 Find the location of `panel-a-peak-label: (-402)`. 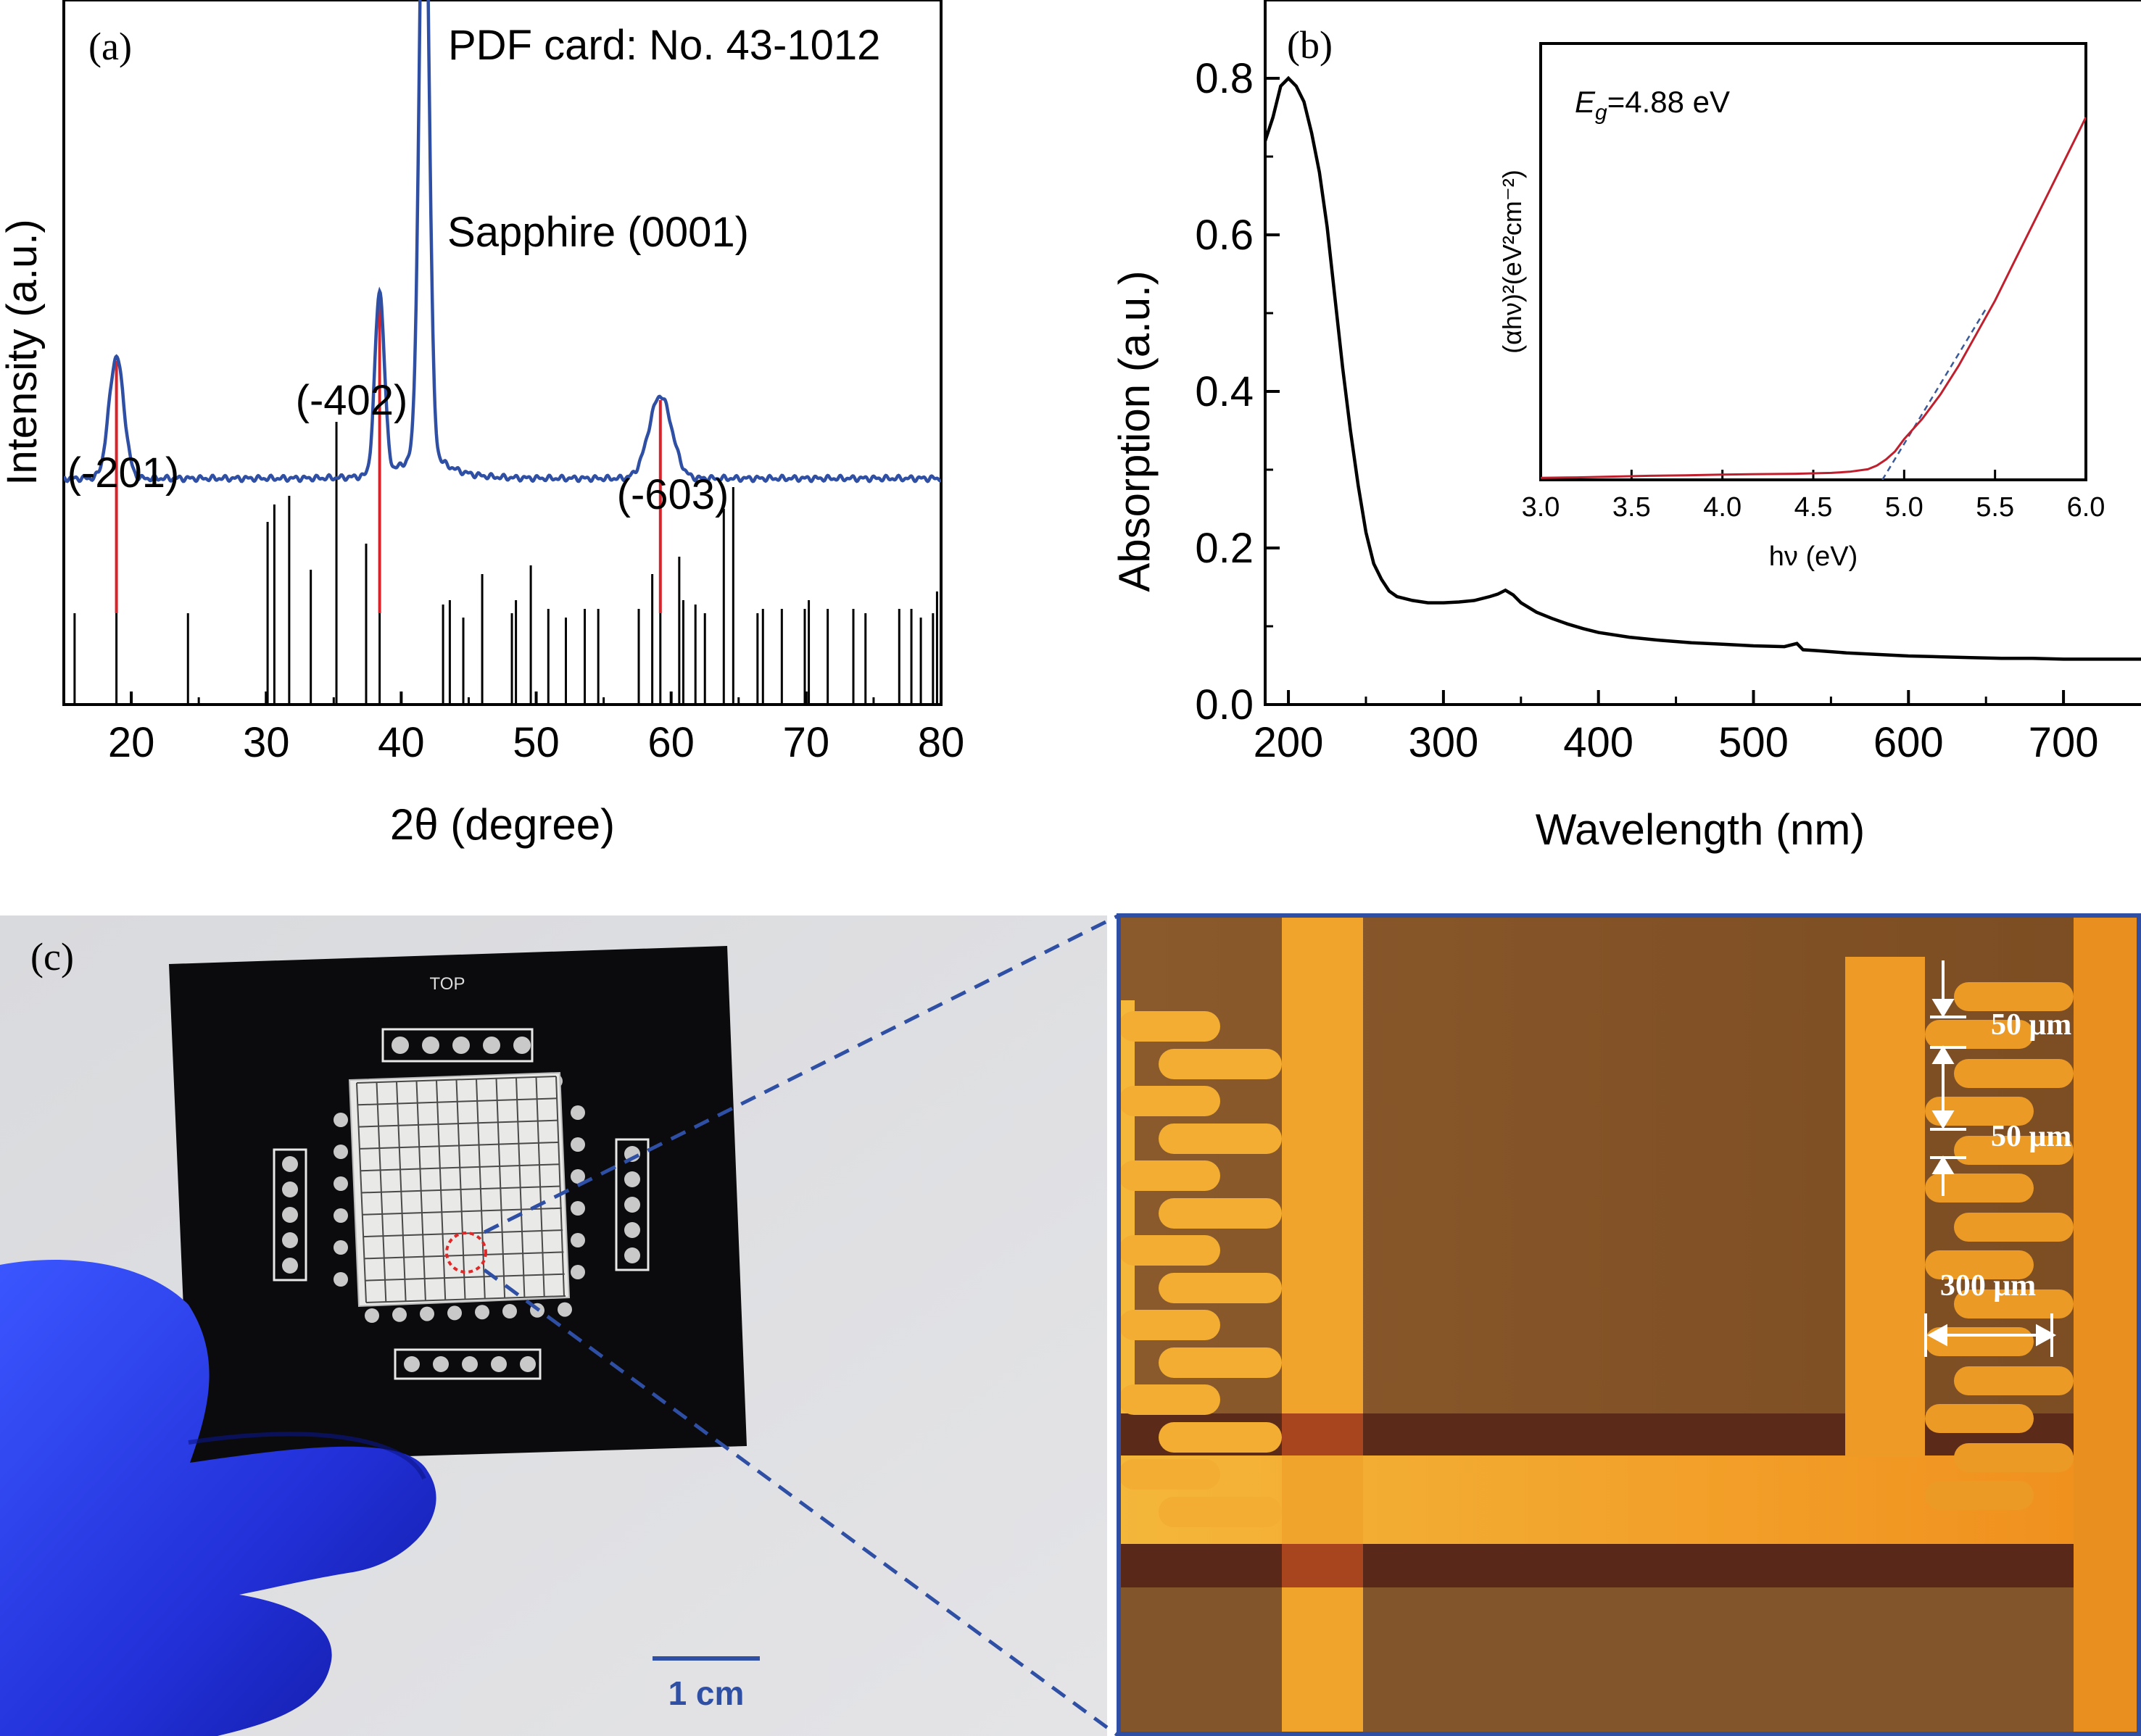

panel-a-peak-label: (-402) is located at coordinates (352, 401).